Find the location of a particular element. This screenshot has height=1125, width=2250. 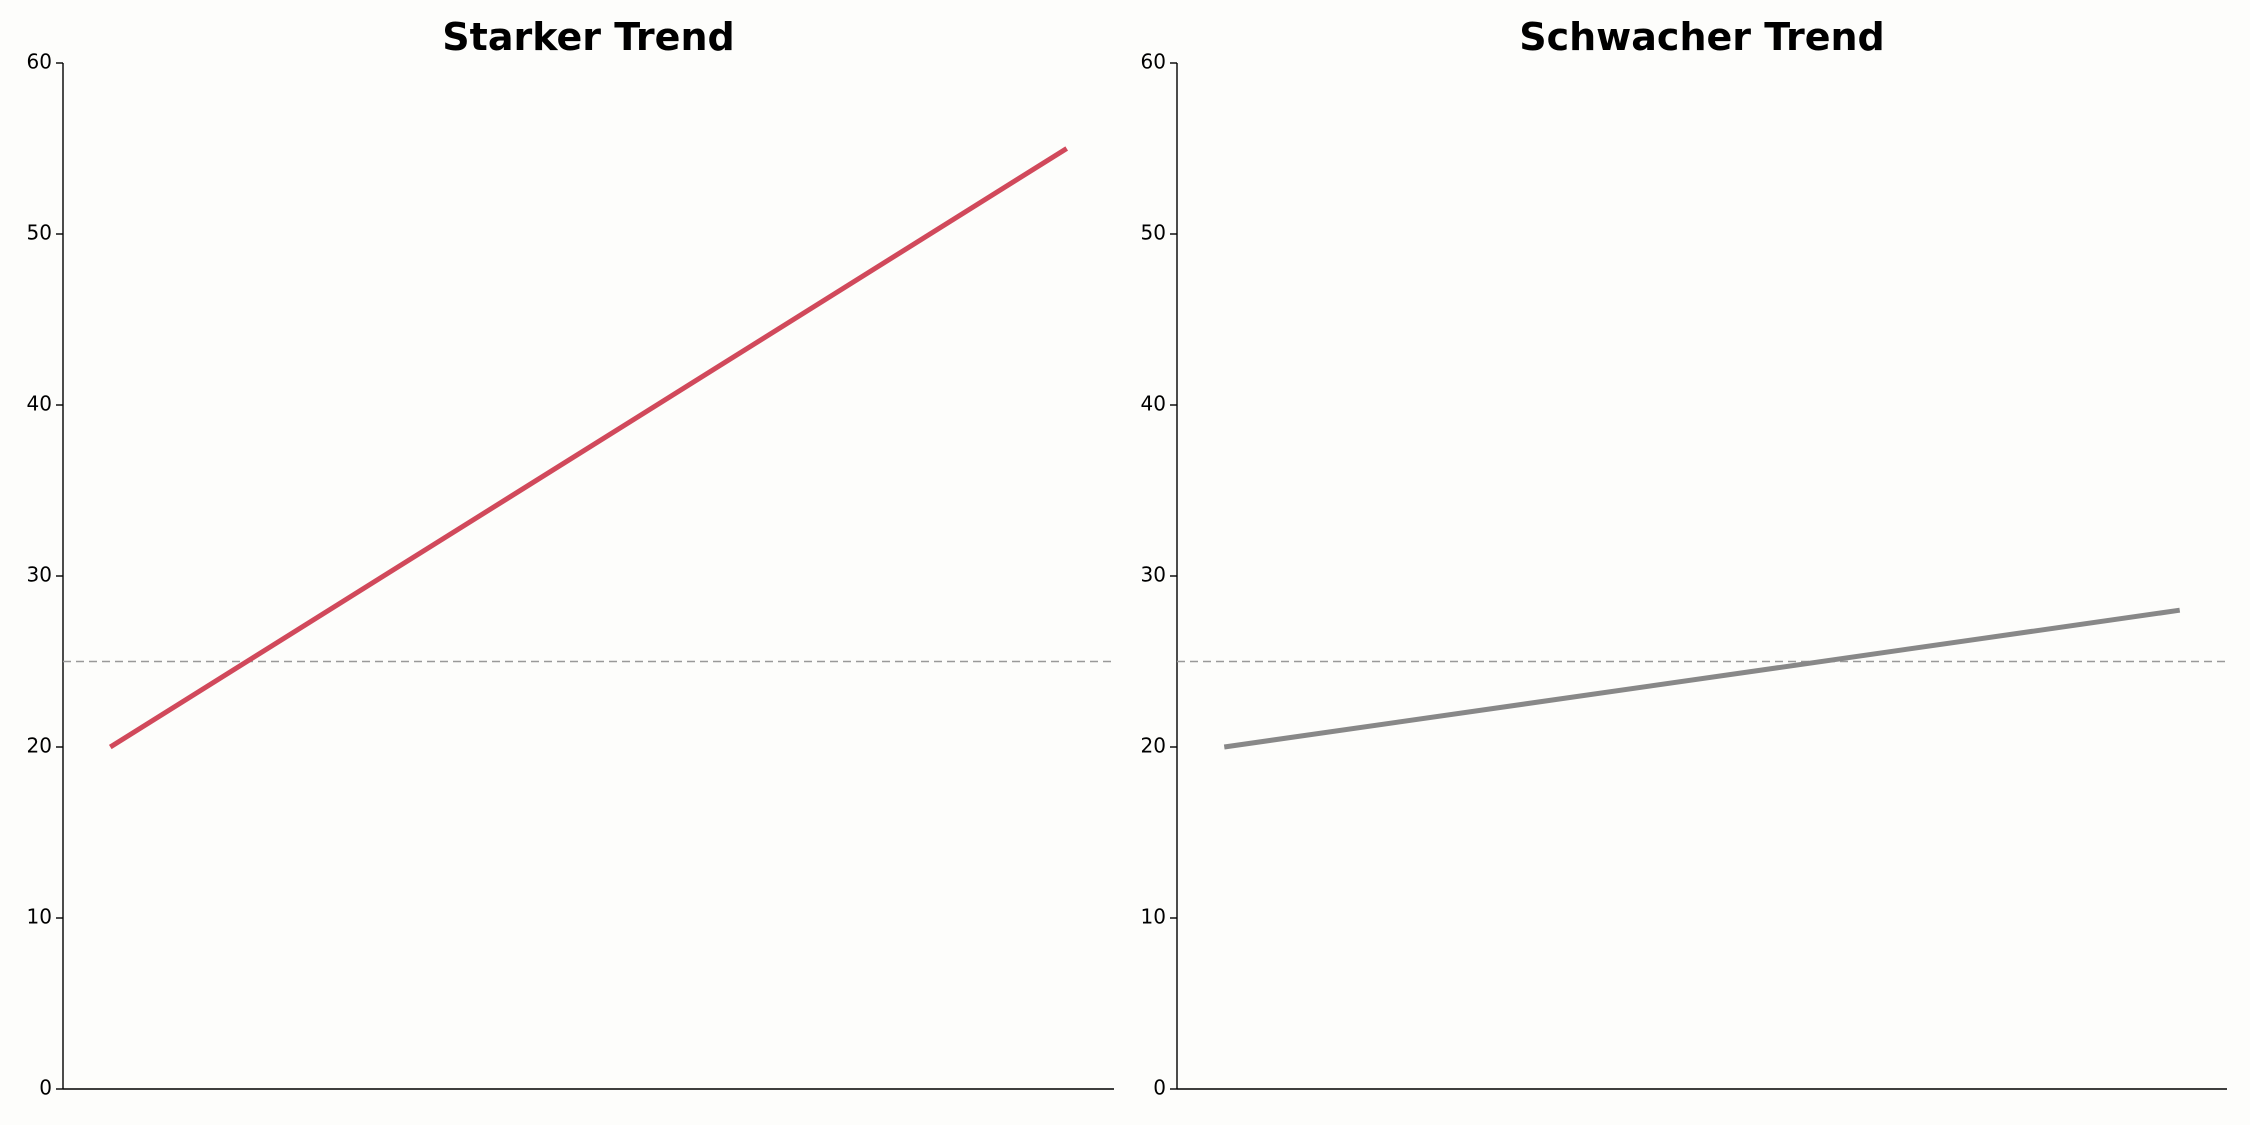

chart-title: Starker Trend is located at coordinates (588, 37).